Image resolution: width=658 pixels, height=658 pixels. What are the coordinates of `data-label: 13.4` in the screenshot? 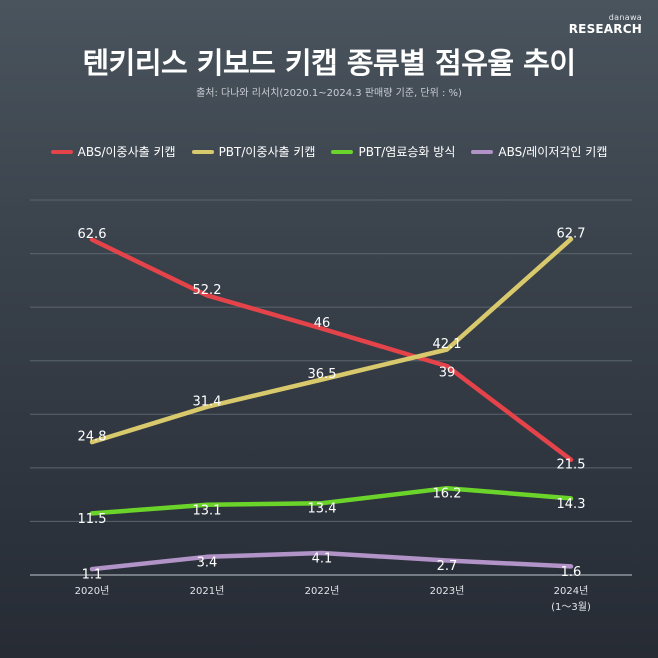 It's located at (322, 509).